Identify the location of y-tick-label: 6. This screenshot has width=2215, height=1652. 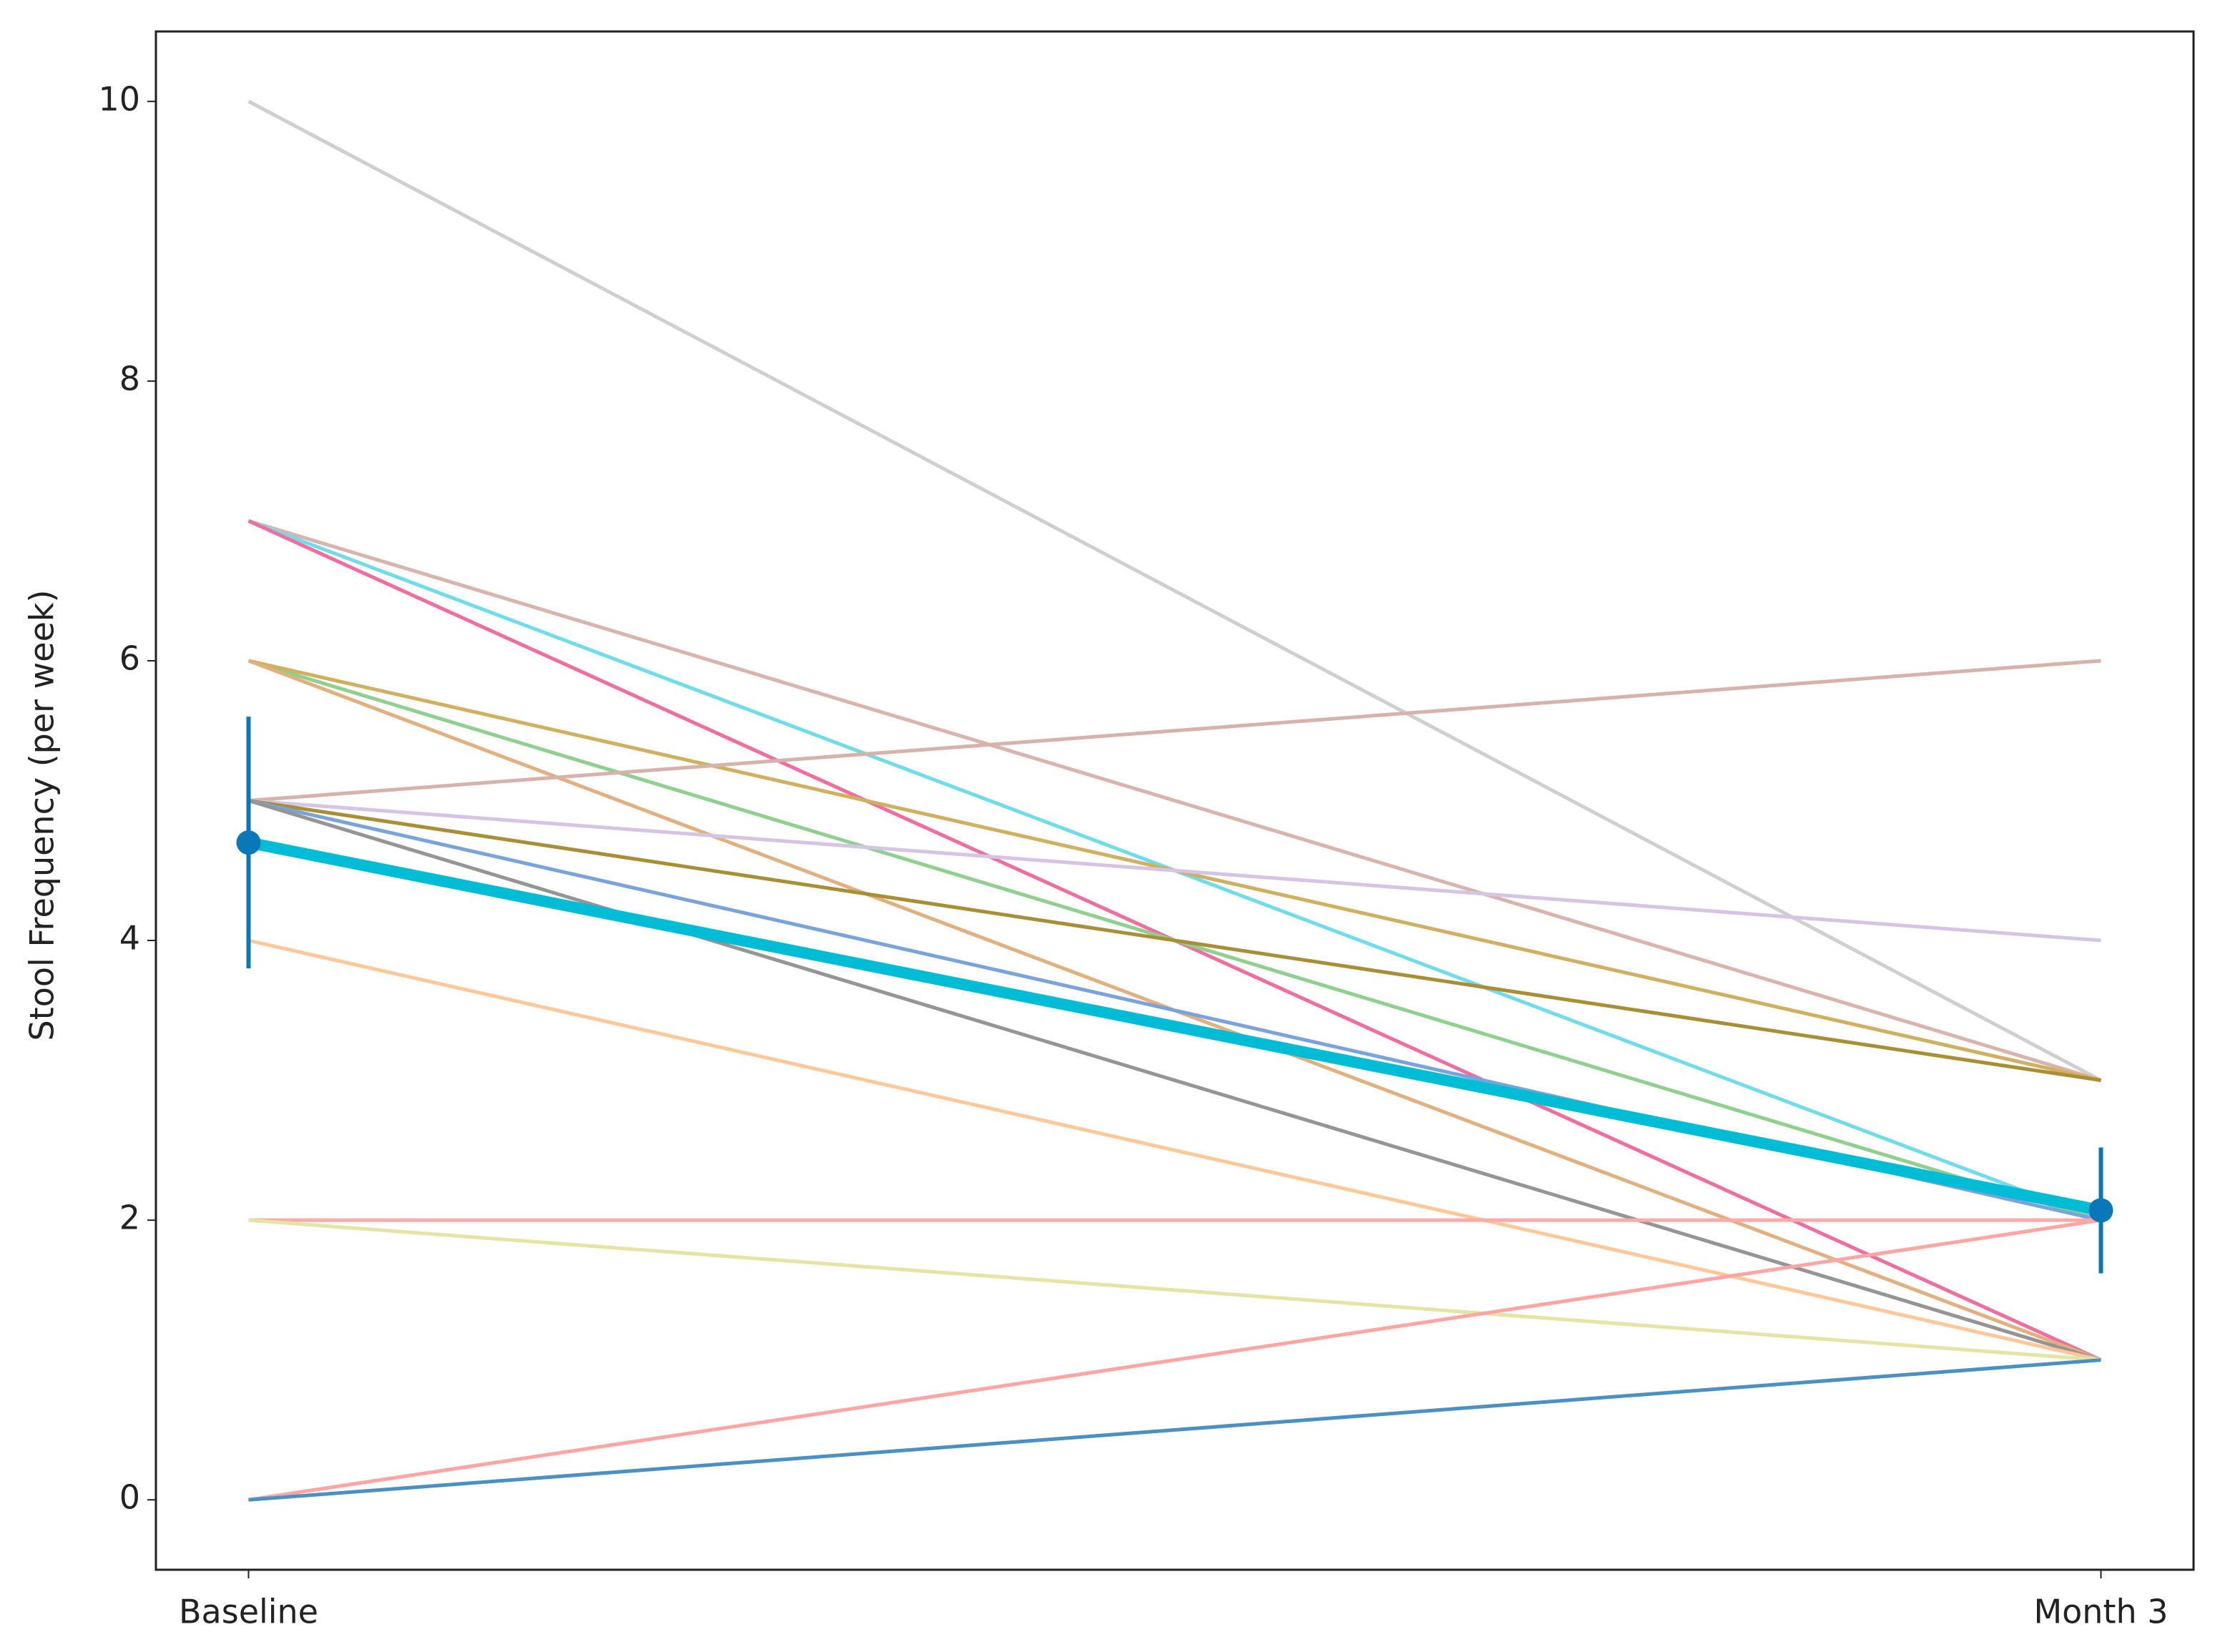
(129, 658).